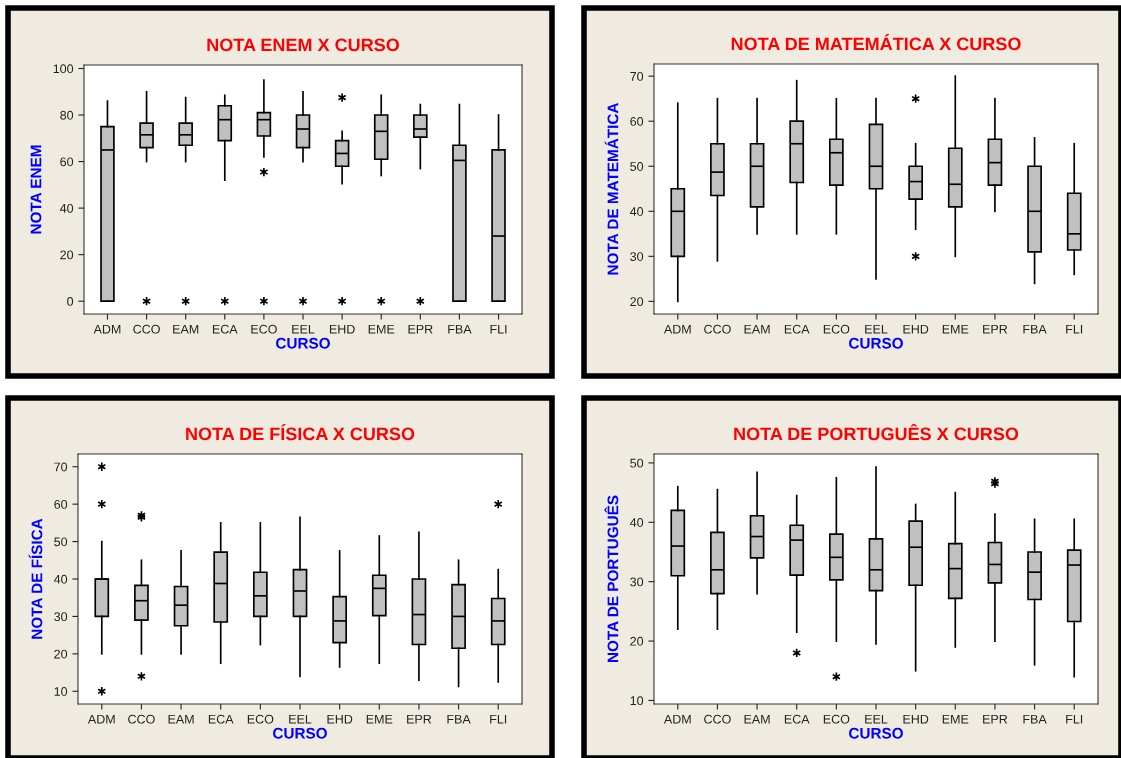 The width and height of the screenshot is (1121, 758). What do you see at coordinates (611, 579) in the screenshot?
I see `y-axis-title: NOTA DE PORTUGUÊS` at bounding box center [611, 579].